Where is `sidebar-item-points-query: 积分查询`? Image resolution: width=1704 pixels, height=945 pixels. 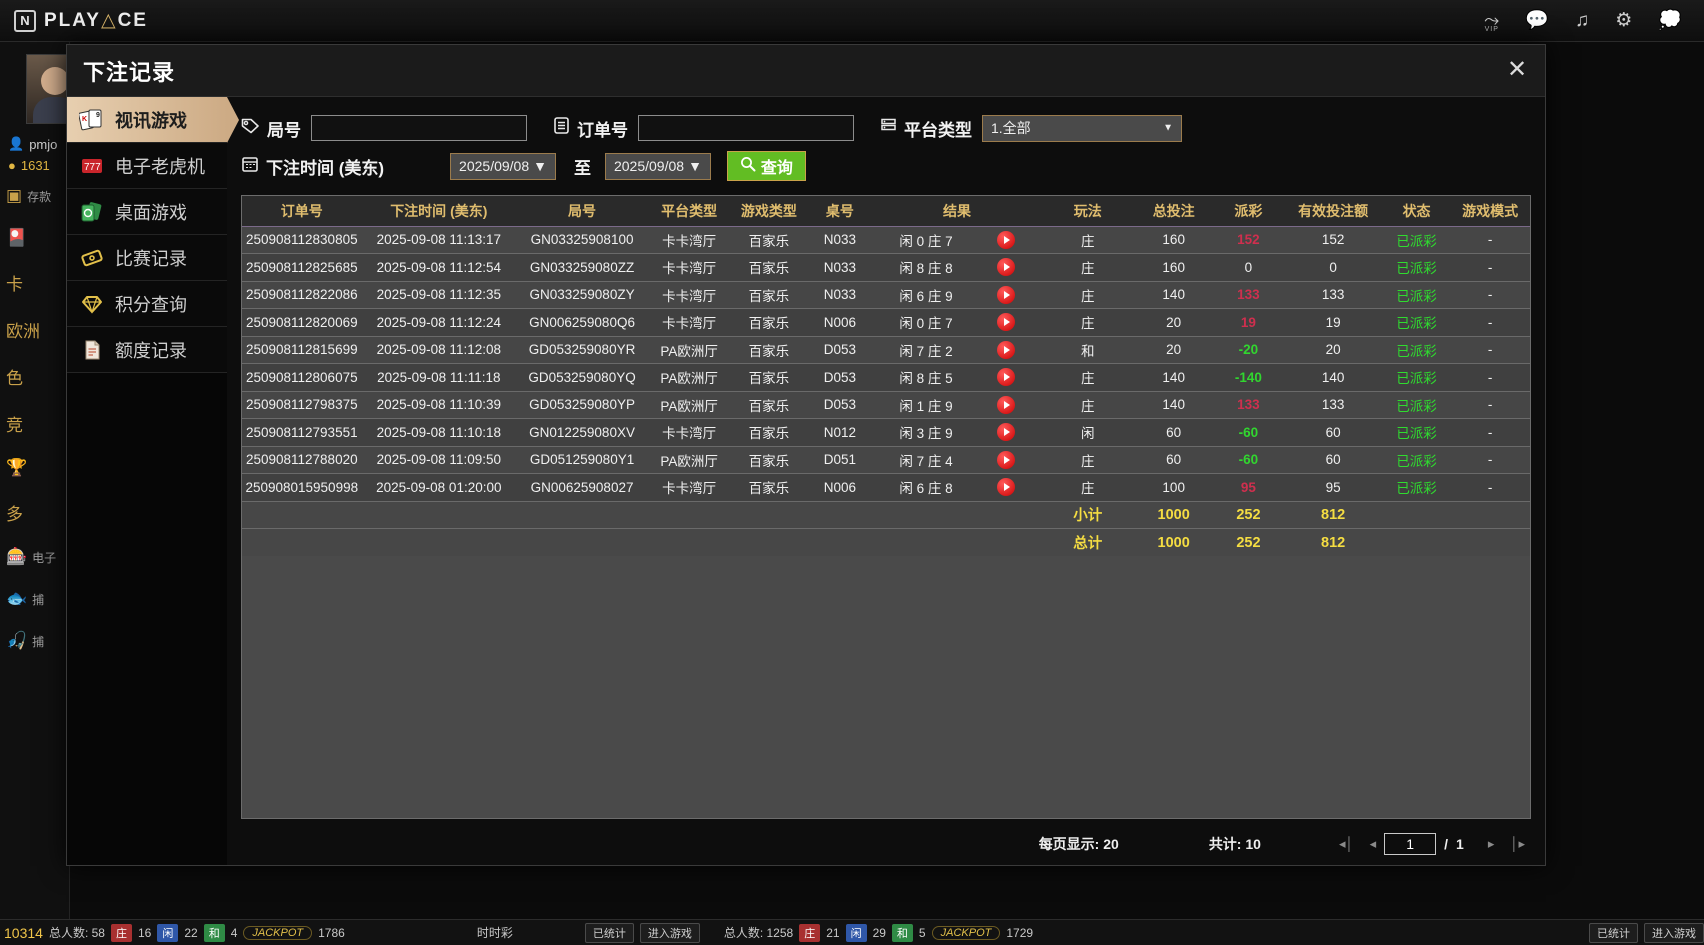
sidebar-item-points-query: 积分查询 is located at coordinates (147, 304).